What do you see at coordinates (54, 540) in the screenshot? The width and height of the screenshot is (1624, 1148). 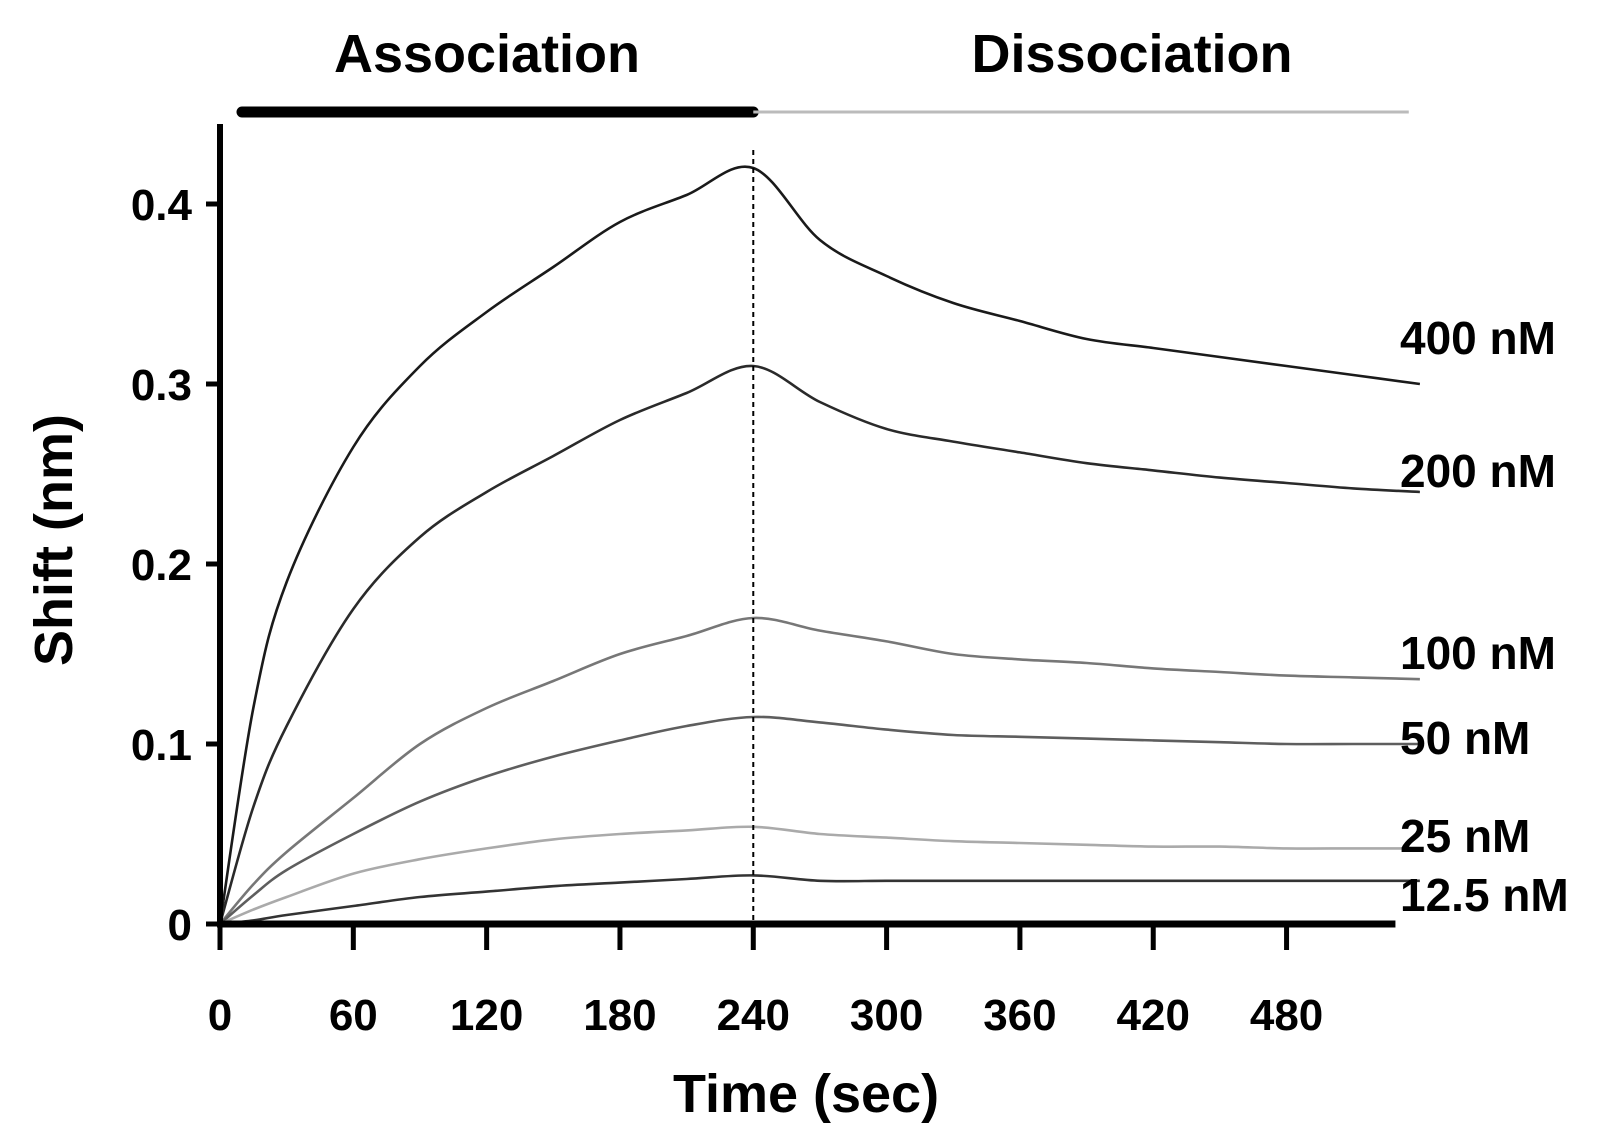 I see `y-axis-label: Shift (nm)` at bounding box center [54, 540].